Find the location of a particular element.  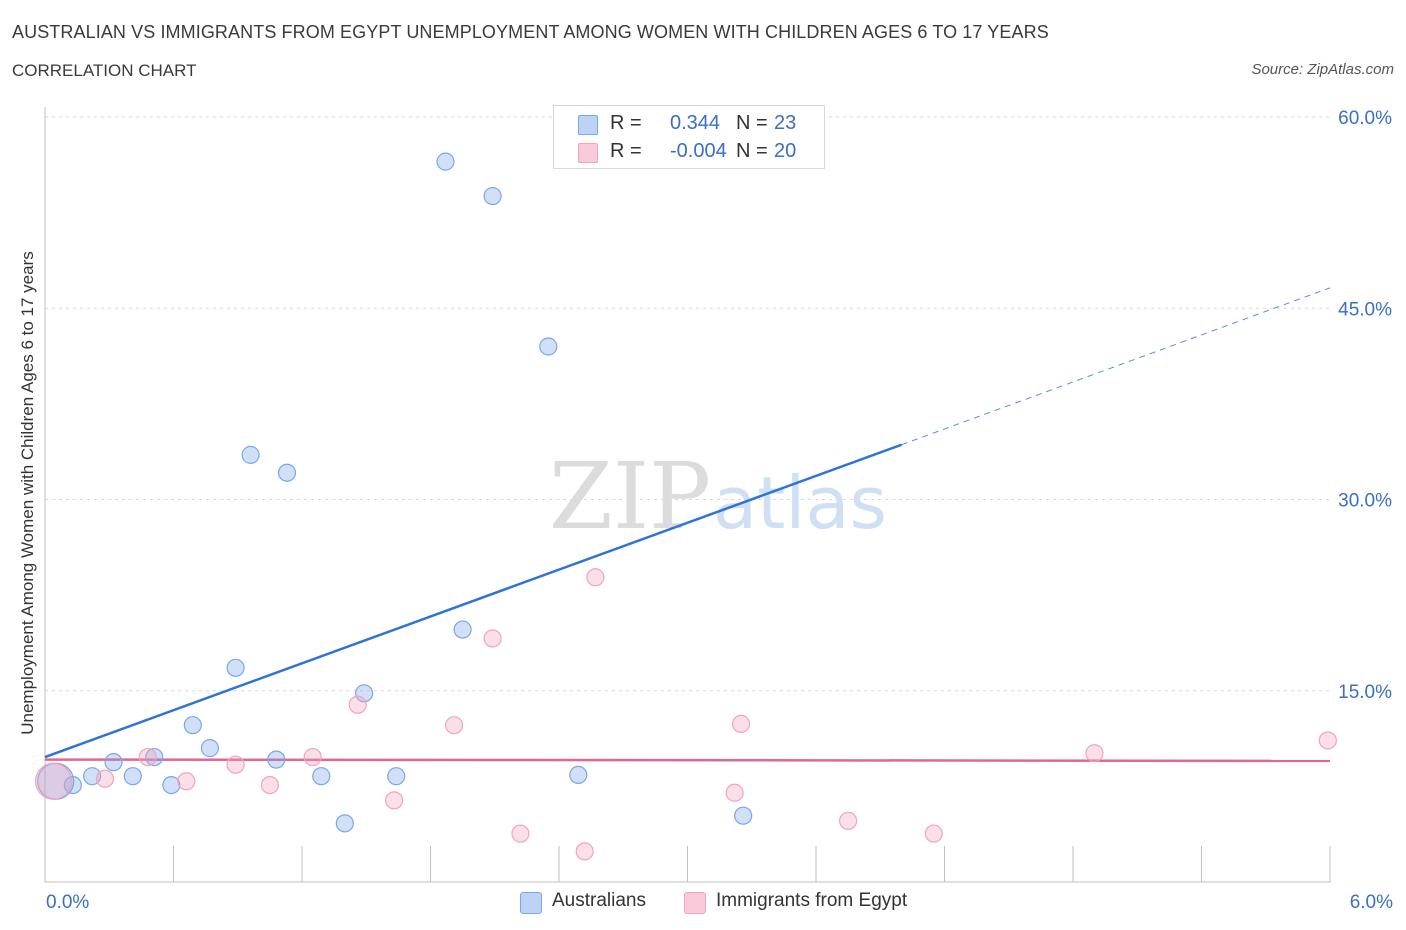

legend-swatch-egypt is located at coordinates (695, 903).